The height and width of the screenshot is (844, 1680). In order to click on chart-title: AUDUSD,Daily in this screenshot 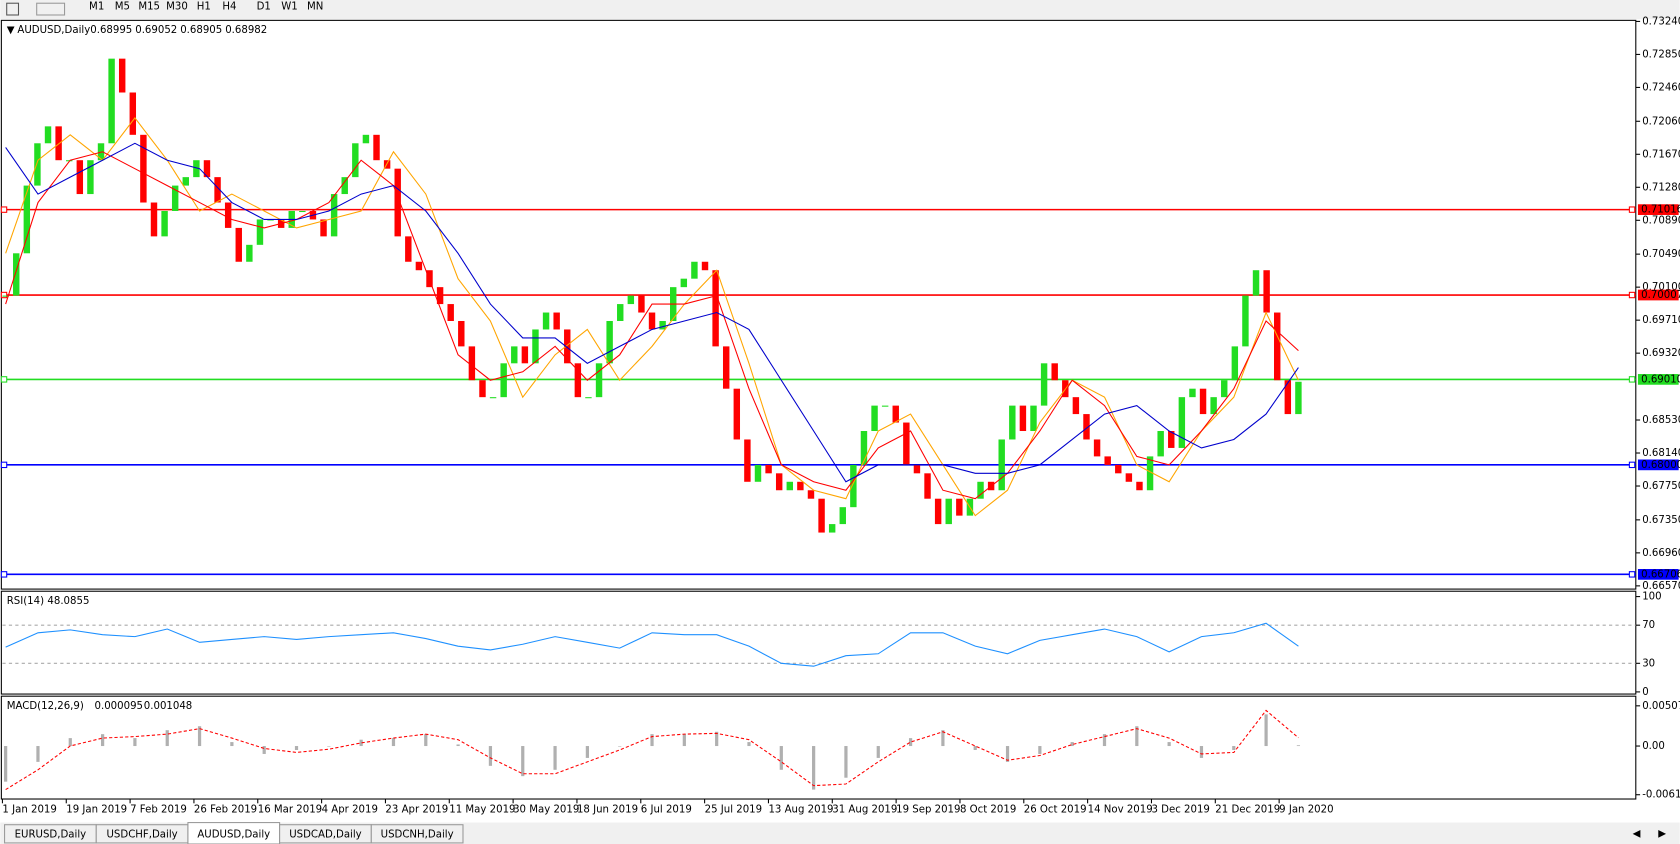, I will do `click(53, 30)`.